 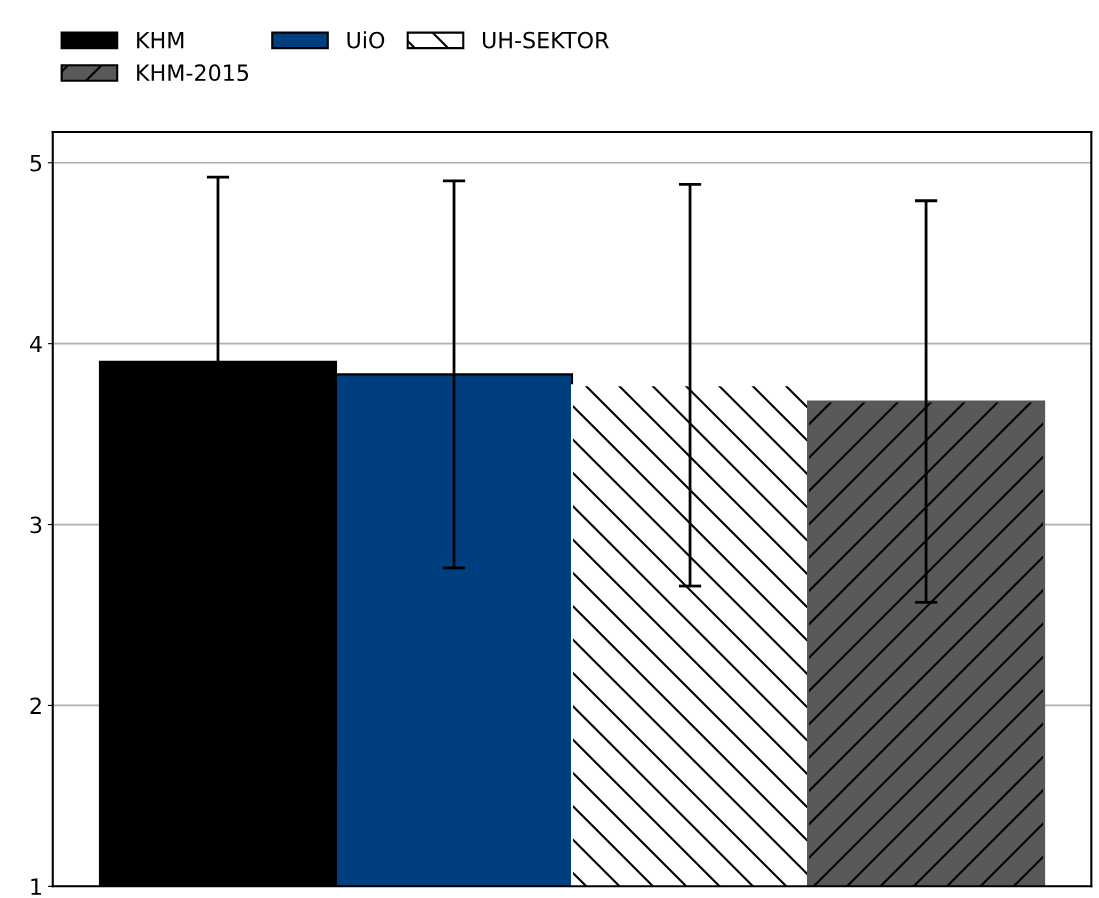 I want to click on y-tick-label: 1, so click(x=36, y=886).